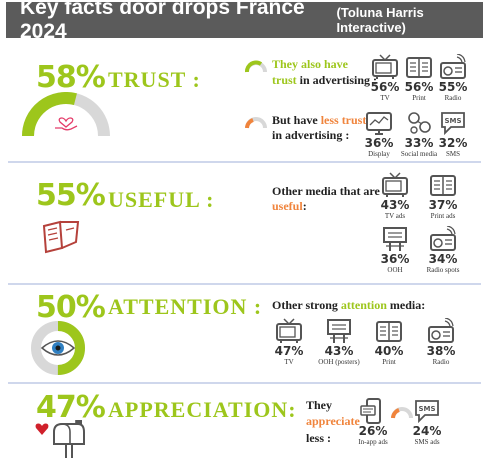 This screenshot has height=471, width=489. Describe the element at coordinates (66, 114) in the screenshot. I see `trust-gauge` at that location.